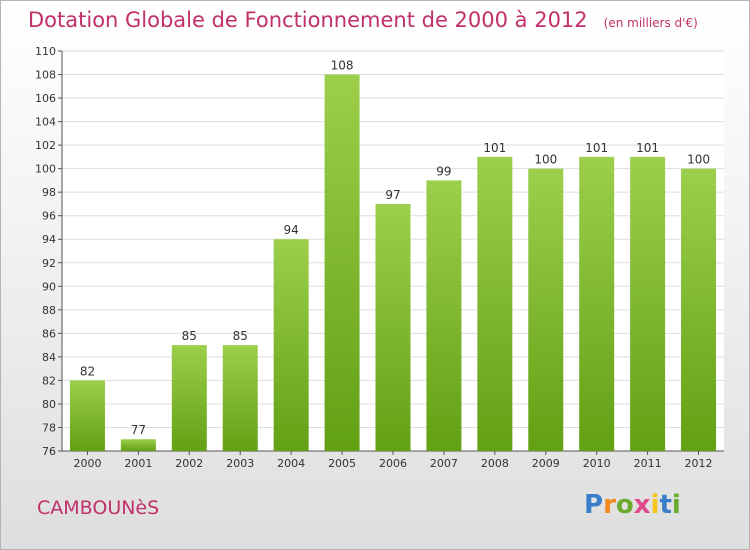 The height and width of the screenshot is (550, 750). I want to click on bar-2003, so click(240, 398).